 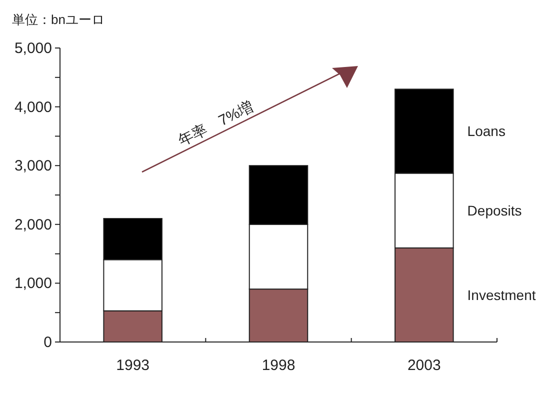 What do you see at coordinates (33, 166) in the screenshot?
I see `y-tick-label: 3,000` at bounding box center [33, 166].